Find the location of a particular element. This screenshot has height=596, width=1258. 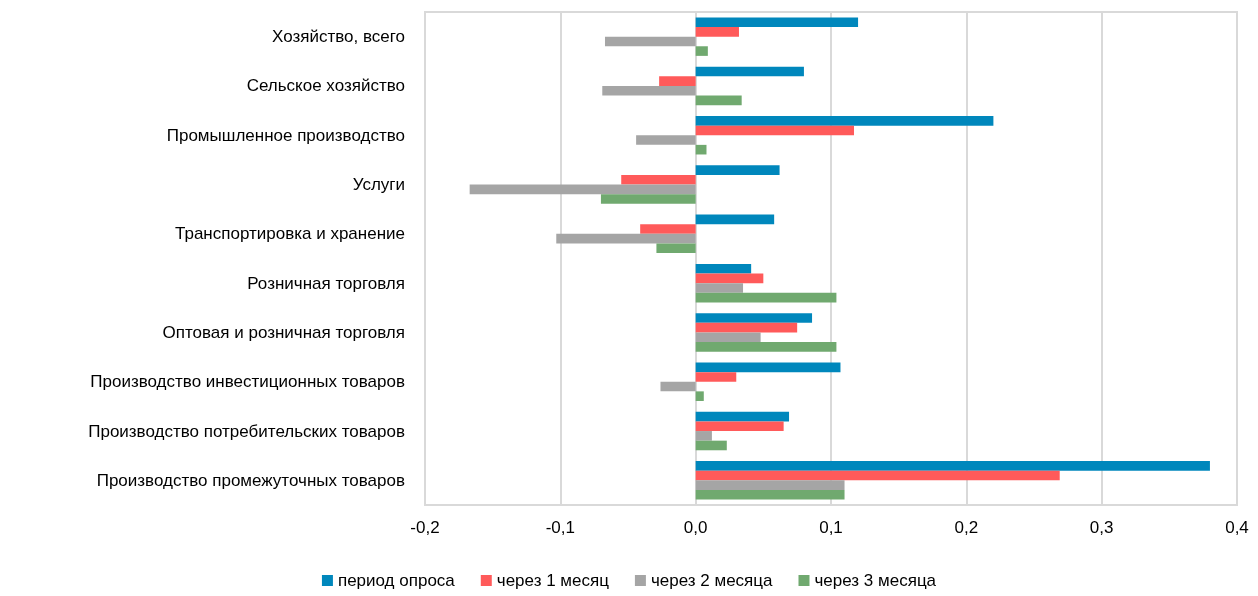

y-tick-label: Производство инвестиционных товаров is located at coordinates (247, 382).